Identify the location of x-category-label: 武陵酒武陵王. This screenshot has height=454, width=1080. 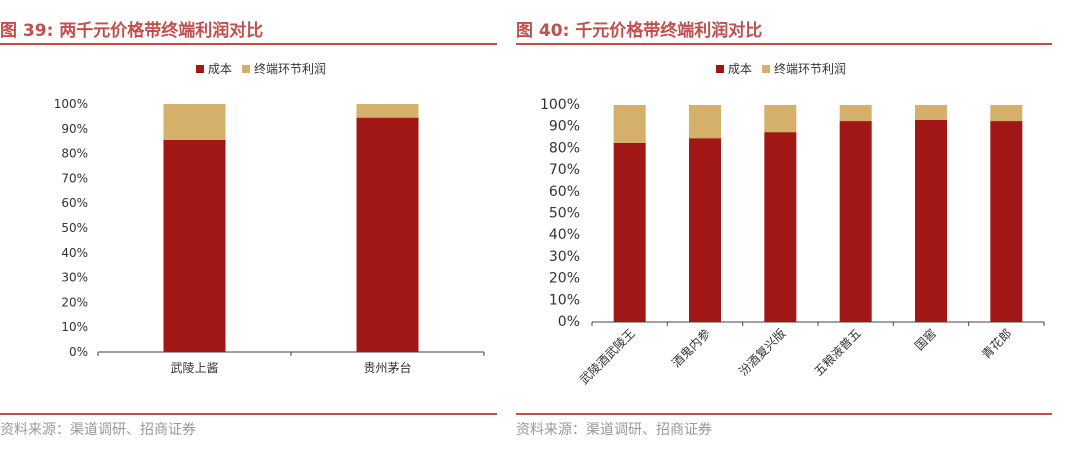
(607, 356).